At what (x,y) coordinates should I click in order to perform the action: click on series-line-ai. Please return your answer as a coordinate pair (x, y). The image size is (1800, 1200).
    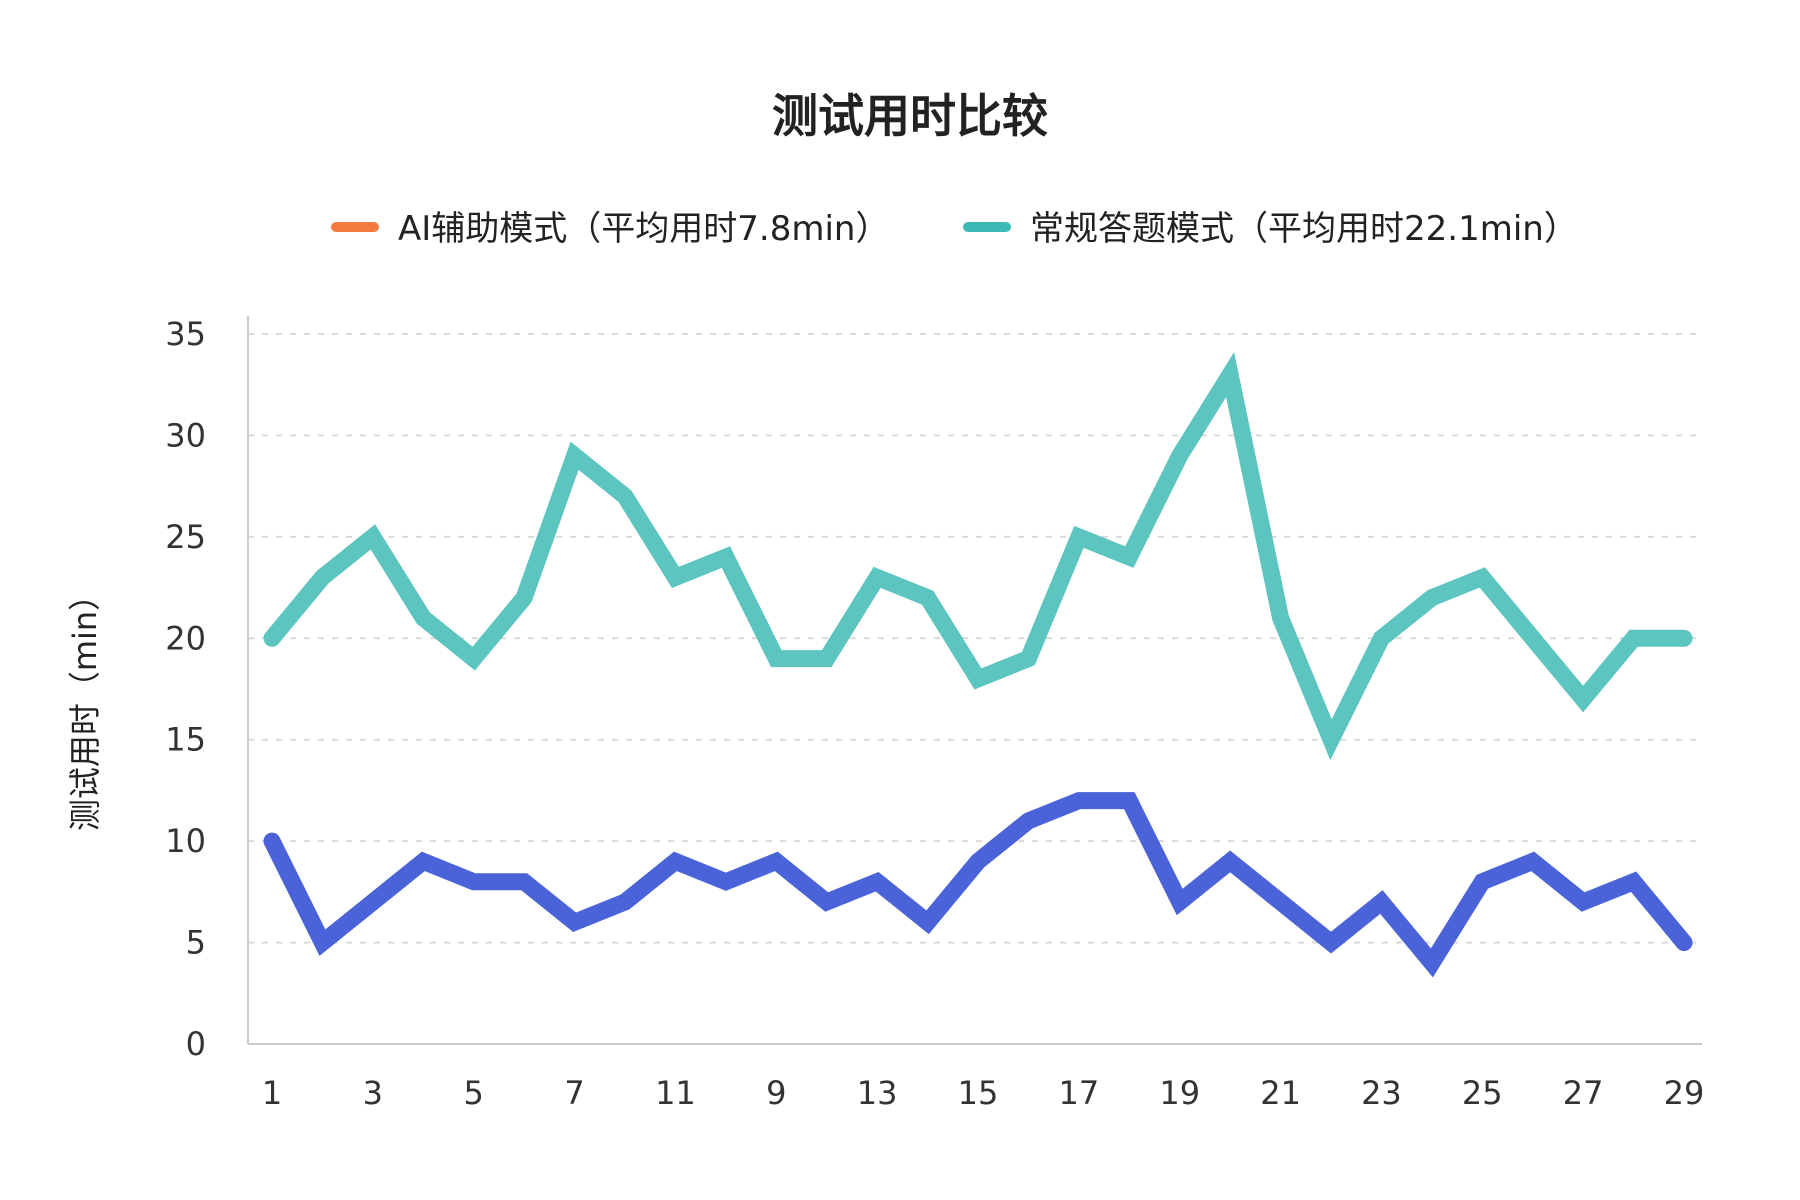
    Looking at the image, I should click on (978, 885).